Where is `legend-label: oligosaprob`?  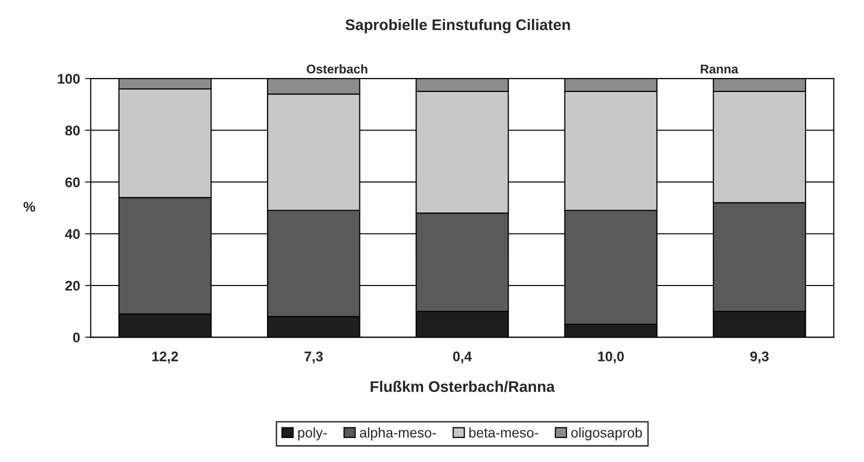 legend-label: oligosaprob is located at coordinates (606, 433).